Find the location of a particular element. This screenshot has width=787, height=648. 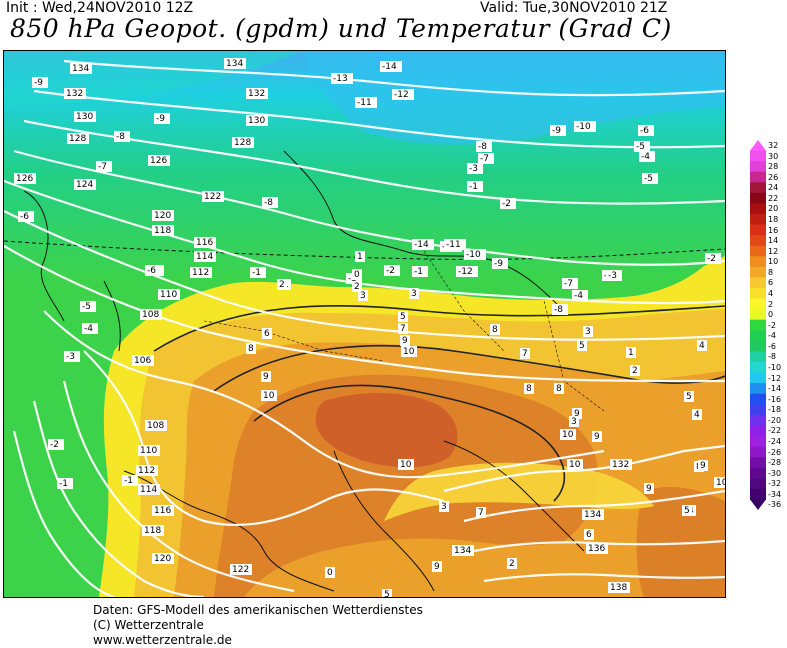

geopotential-label: 128 is located at coordinates (77, 139).